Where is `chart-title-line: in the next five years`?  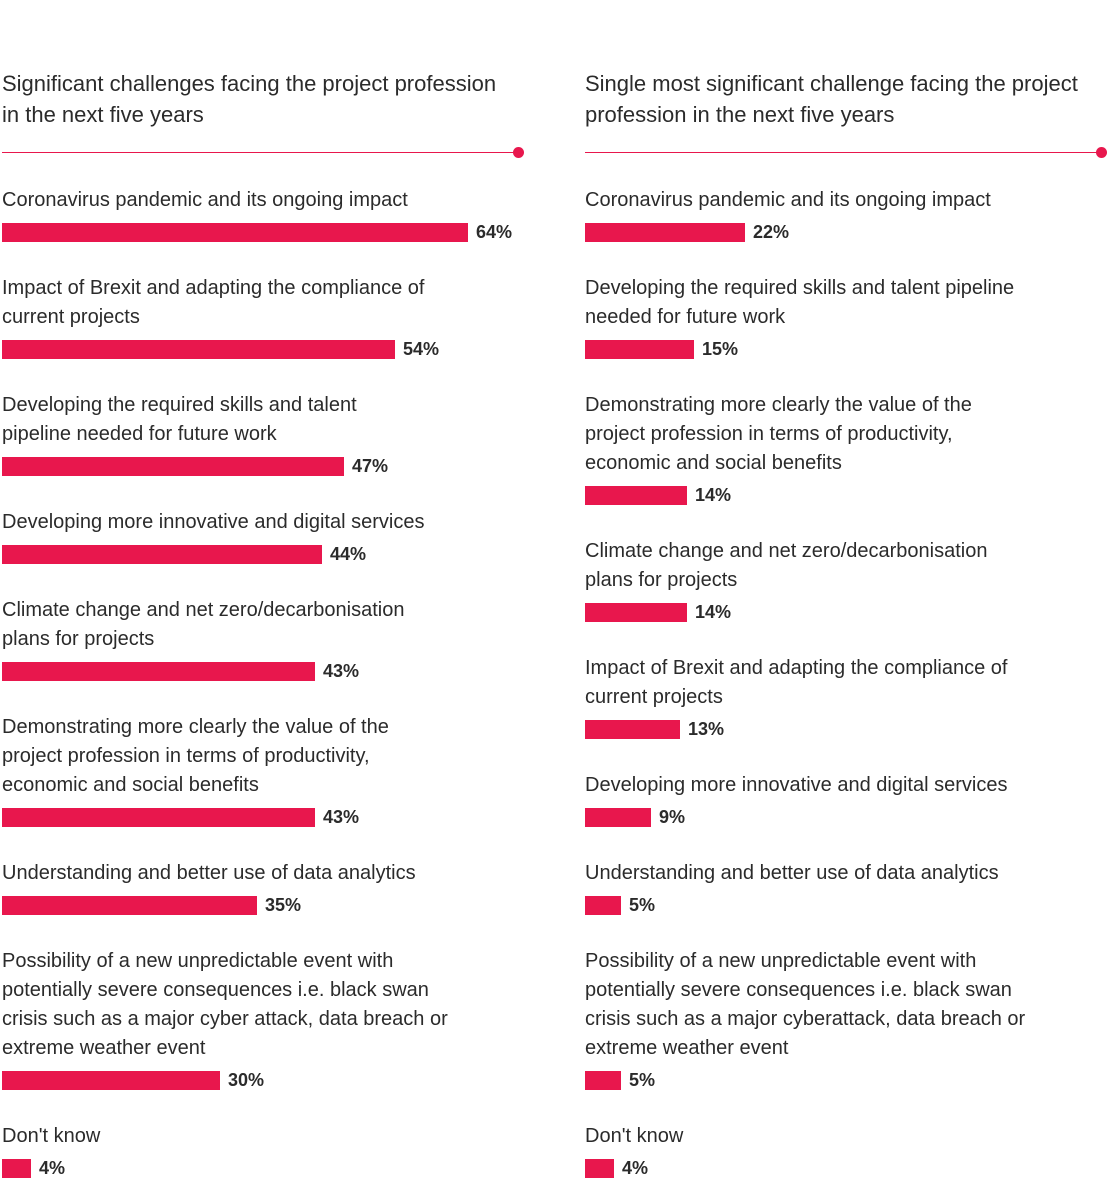 chart-title-line: in the next five years is located at coordinates (103, 114).